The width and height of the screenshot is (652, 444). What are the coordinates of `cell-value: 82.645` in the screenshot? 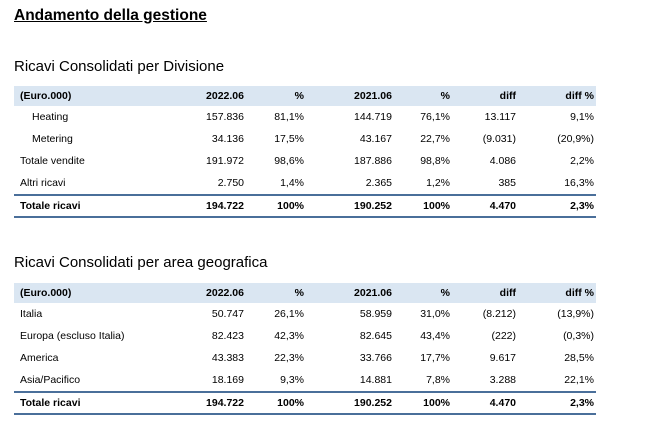 It's located at (375, 336).